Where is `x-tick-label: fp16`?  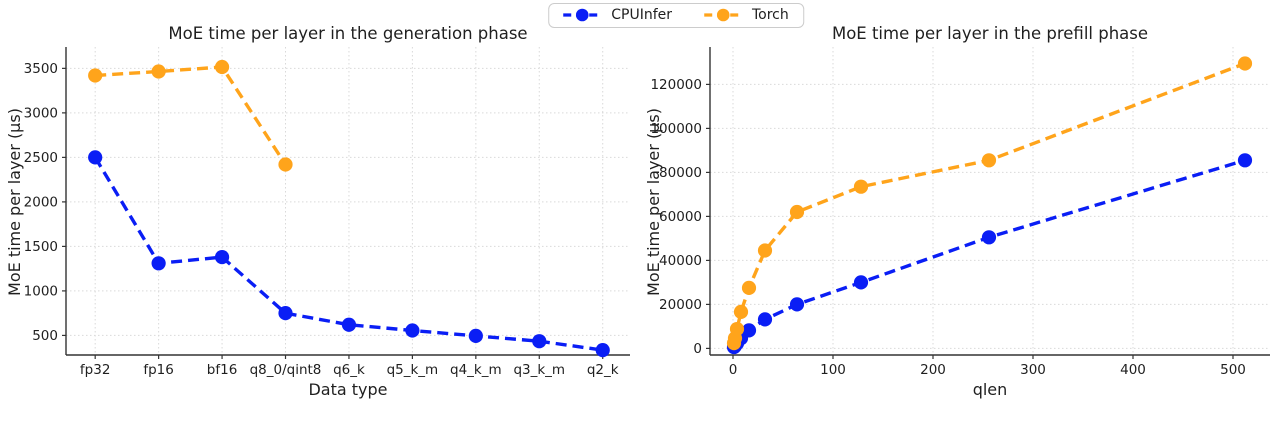
x-tick-label: fp16 is located at coordinates (158, 370).